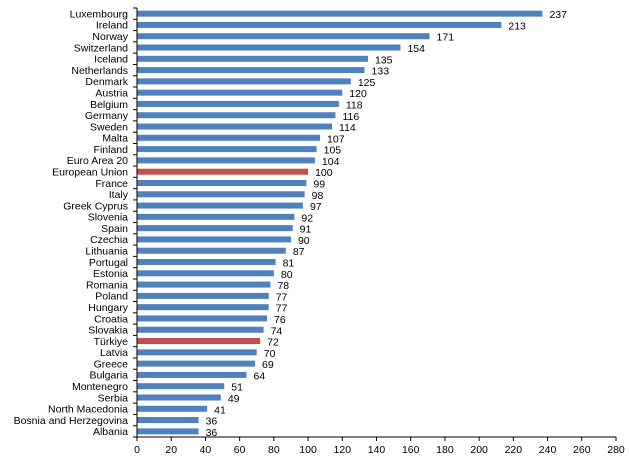 The height and width of the screenshot is (460, 629). I want to click on x-tick-label: 240, so click(548, 450).